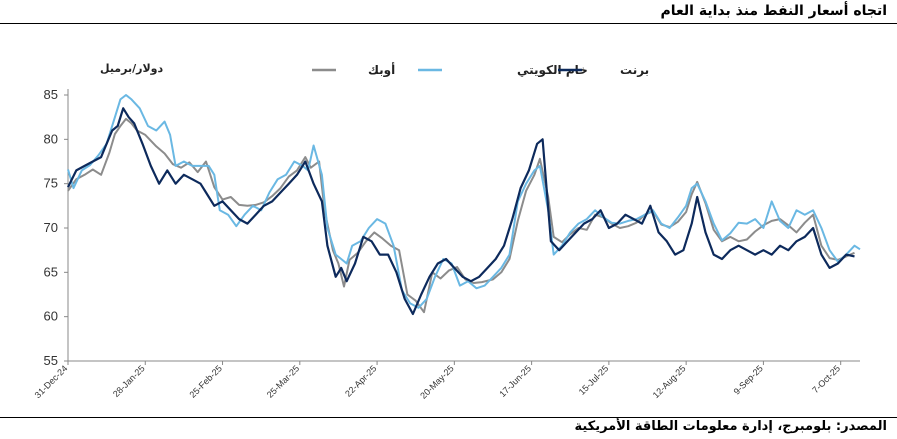  I want to click on x-tick-label: 25-Mar-25, so click(283, 381).